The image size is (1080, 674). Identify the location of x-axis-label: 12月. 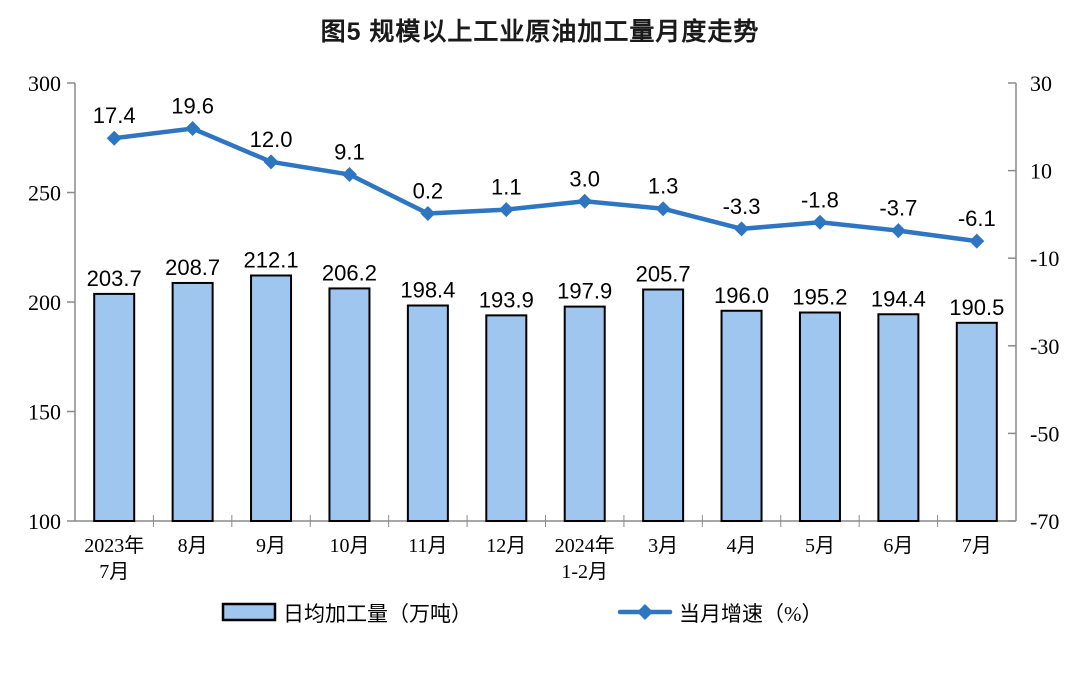
(506, 546).